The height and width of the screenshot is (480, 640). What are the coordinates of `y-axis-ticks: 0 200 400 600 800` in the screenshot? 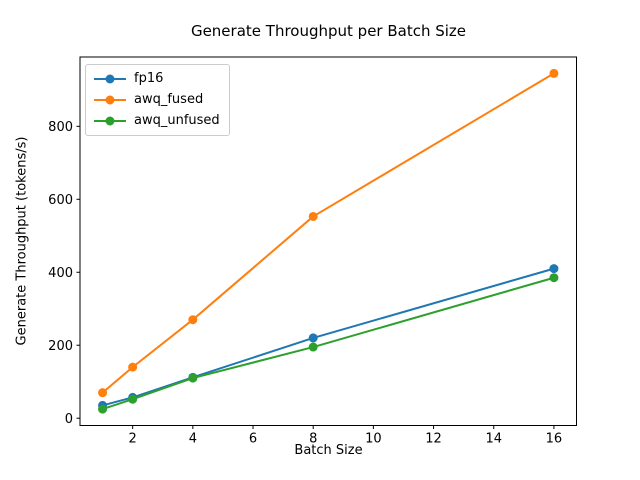 It's located at (64, 273).